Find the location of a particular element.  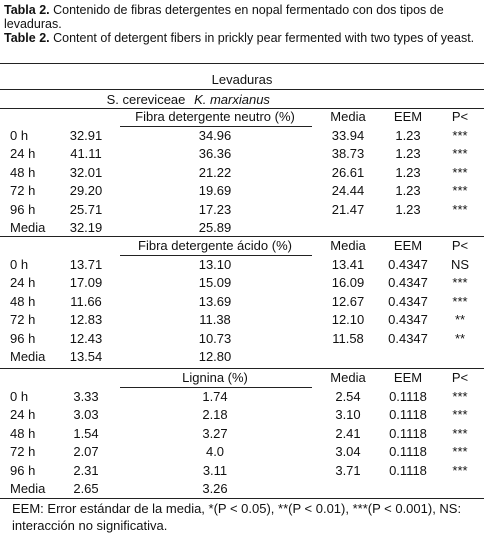

cell-value: 13.10 is located at coordinates (215, 264).